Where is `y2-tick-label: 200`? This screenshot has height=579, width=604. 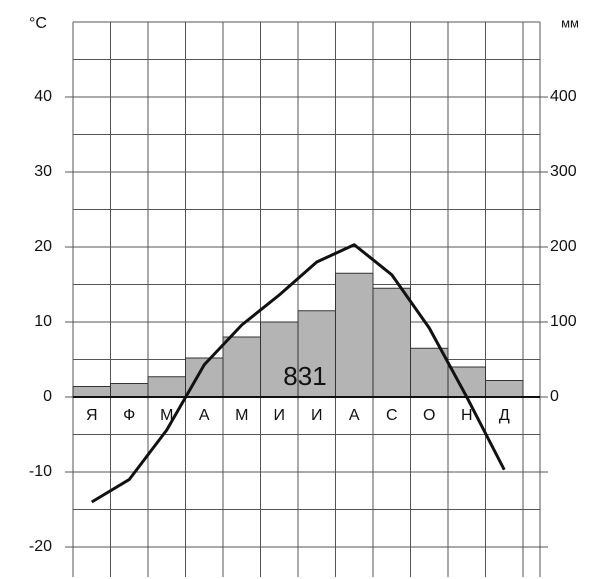 y2-tick-label: 200 is located at coordinates (563, 246).